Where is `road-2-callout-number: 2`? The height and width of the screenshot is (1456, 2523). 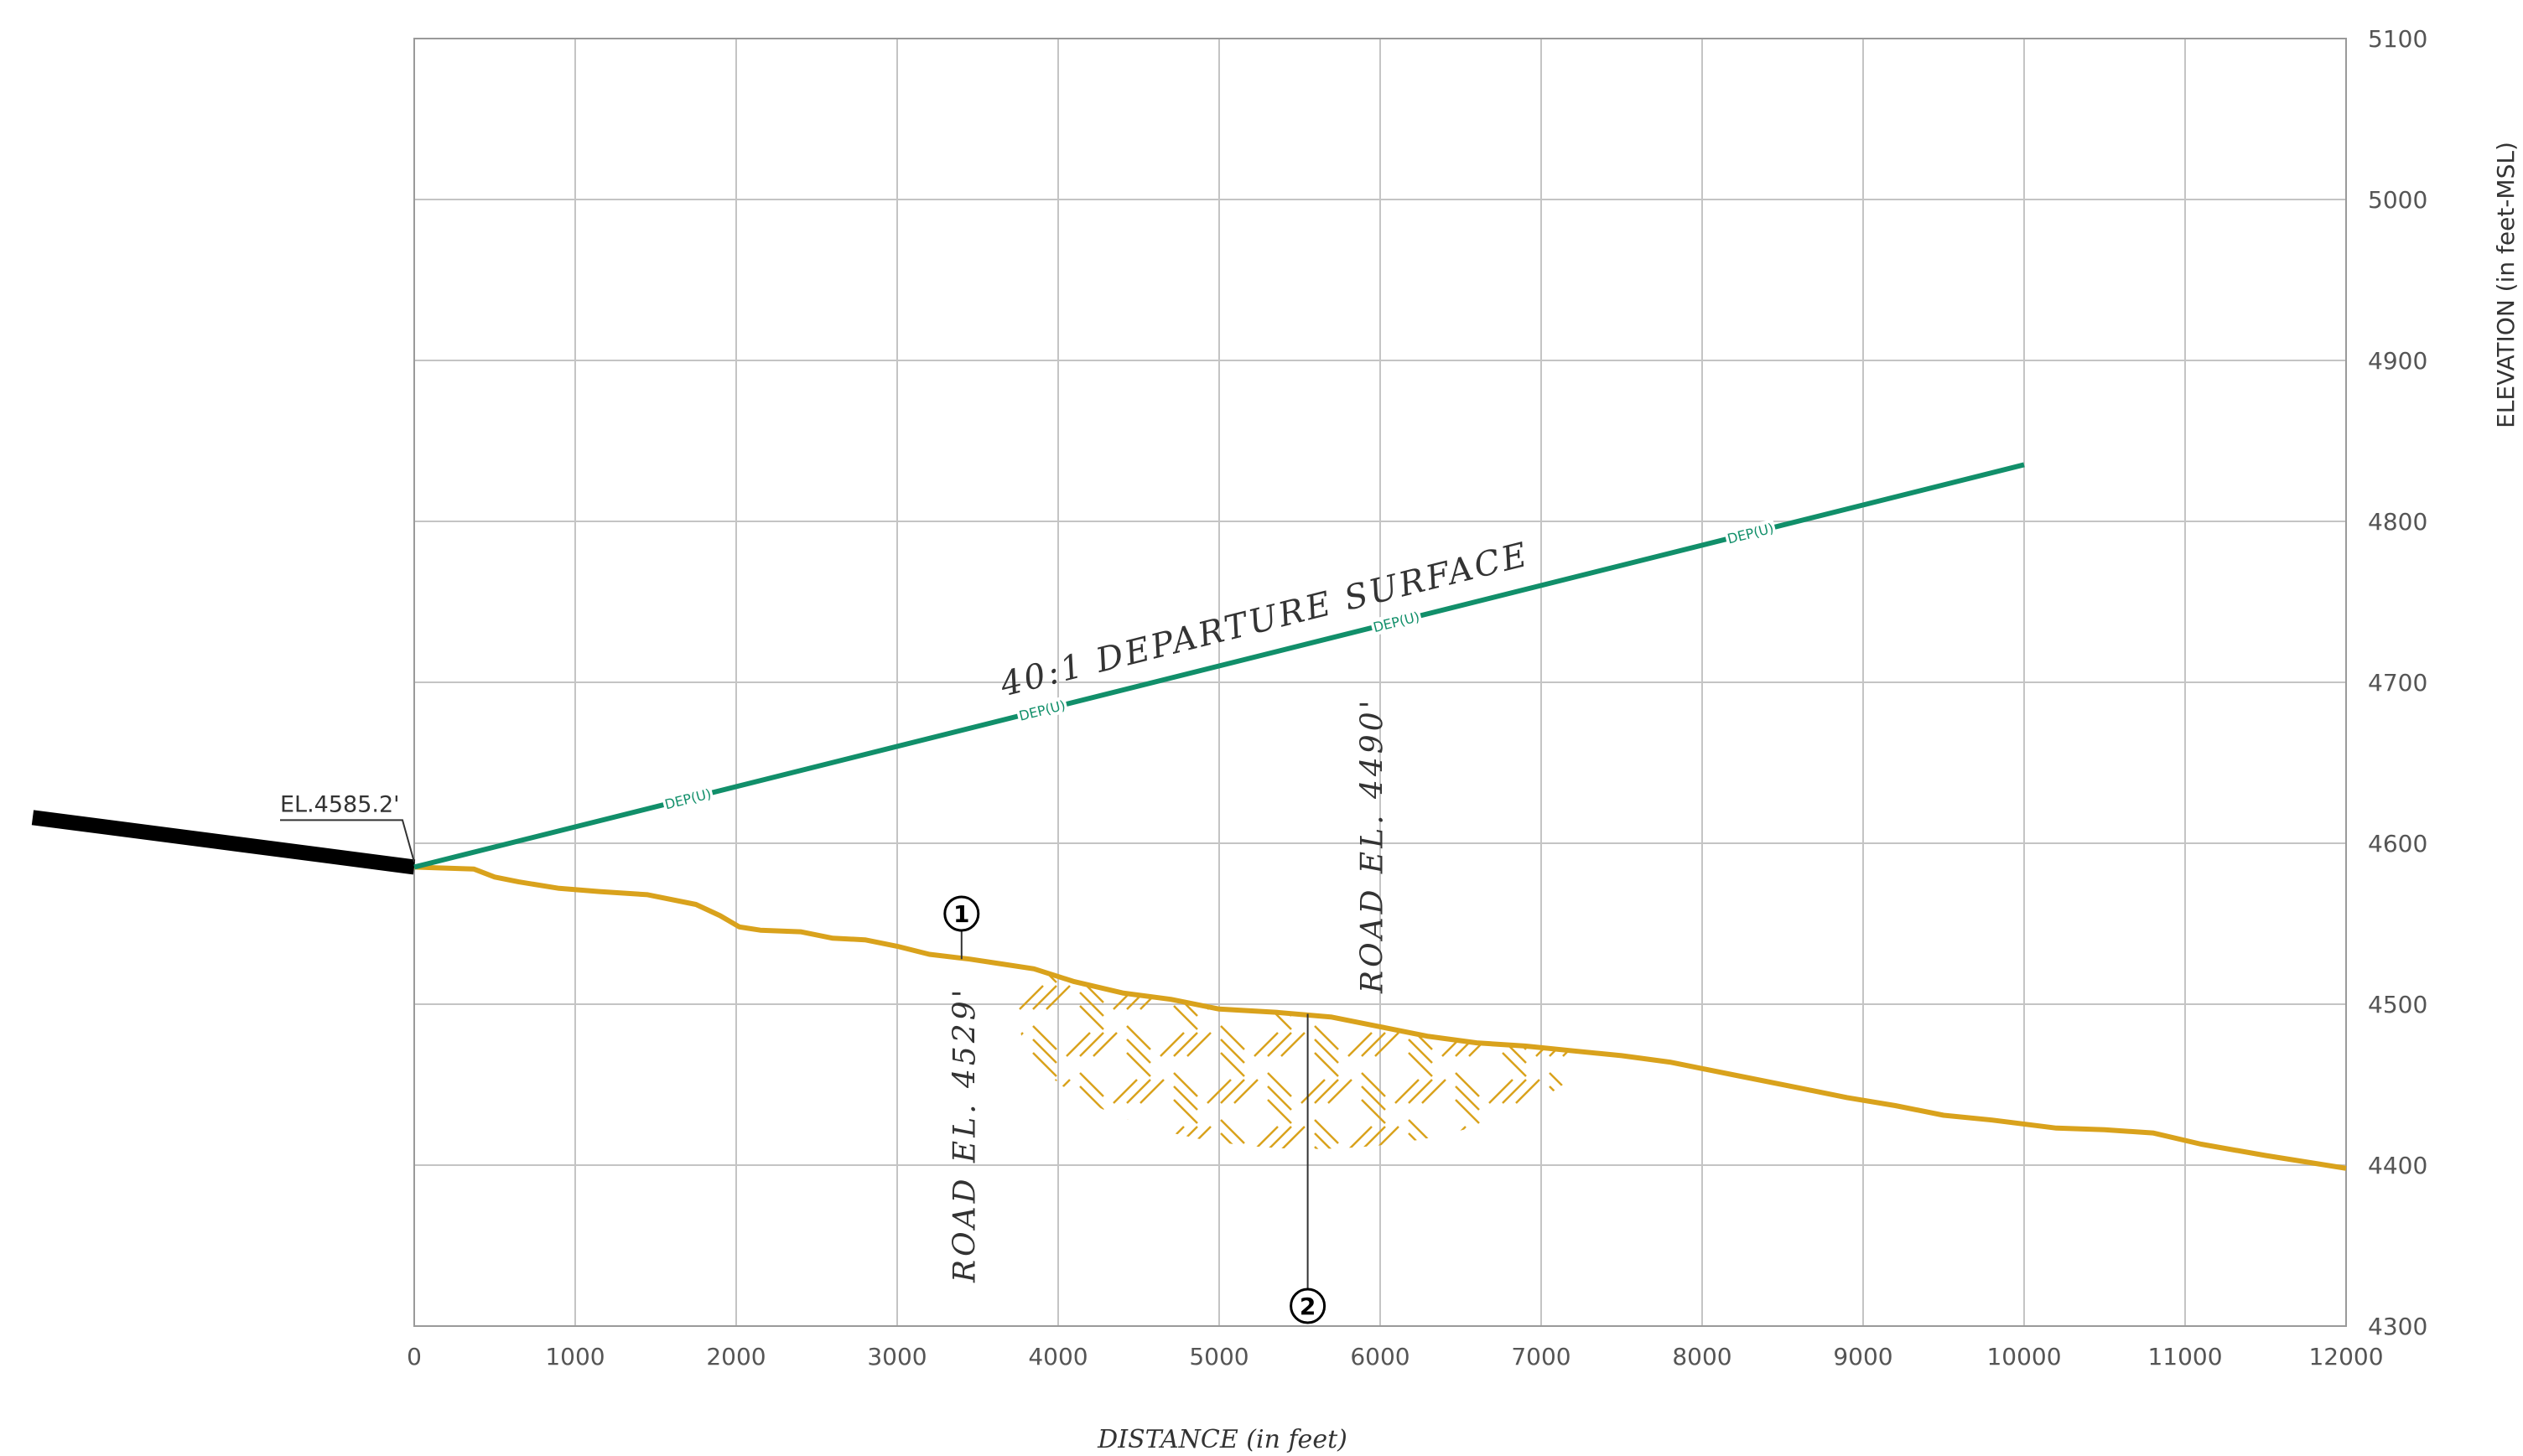 road-2-callout-number: 2 is located at coordinates (1308, 1306).